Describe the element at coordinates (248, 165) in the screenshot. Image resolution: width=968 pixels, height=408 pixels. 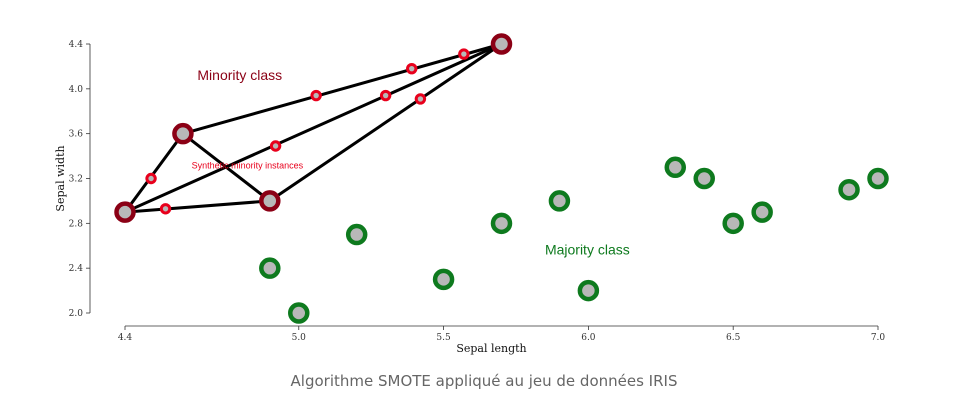
I see `synthetic-annotation: Synthetic minority instances` at that location.